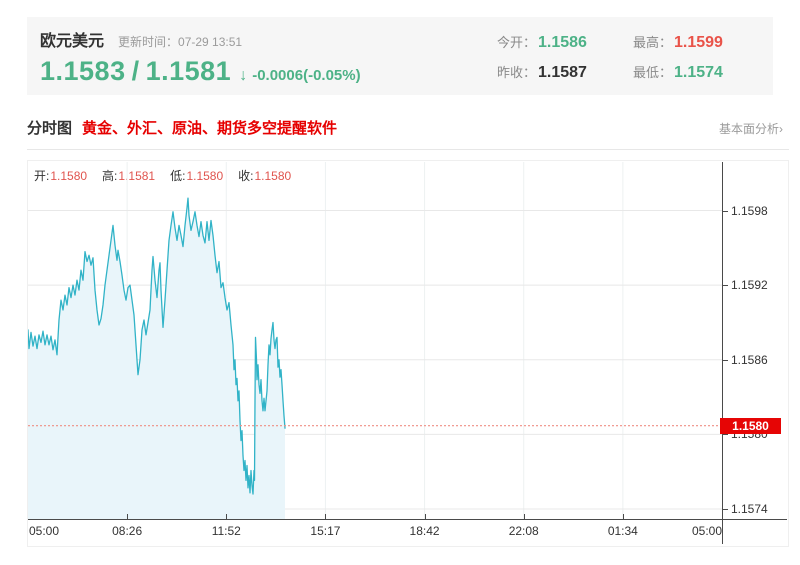 This screenshot has width=800, height=565. What do you see at coordinates (678, 72) in the screenshot?
I see `stat-low: 最低： 1.1574` at bounding box center [678, 72].